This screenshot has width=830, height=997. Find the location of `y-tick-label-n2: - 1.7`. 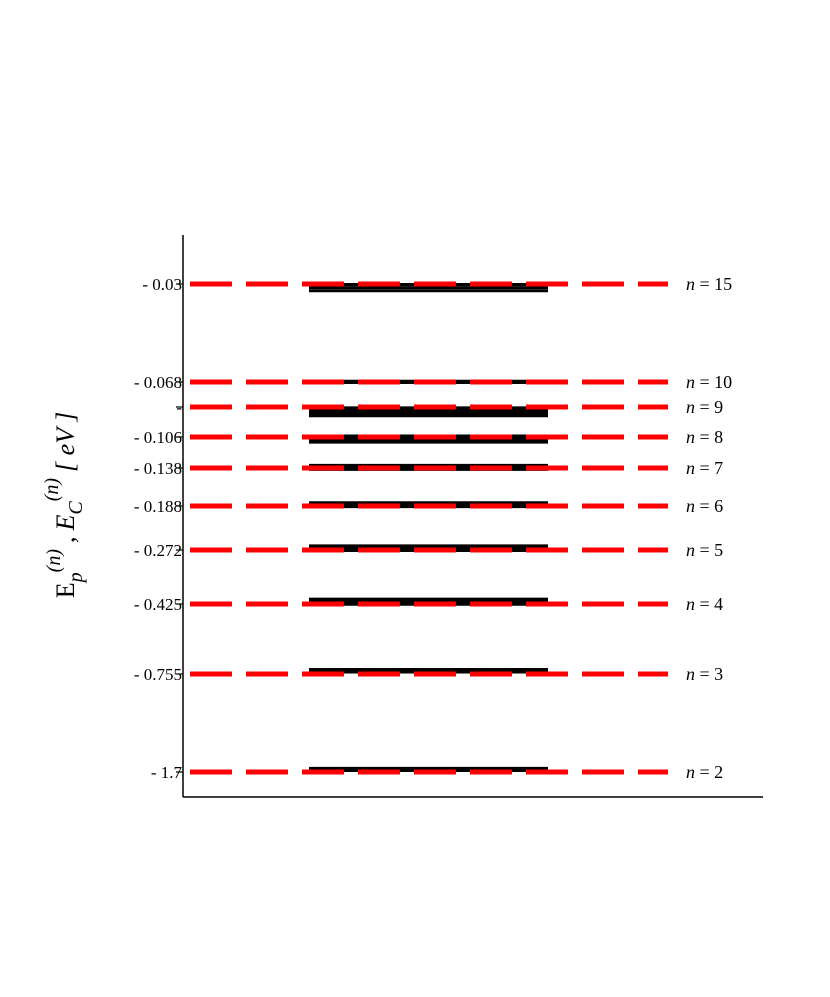

y-tick-label-n2: - 1.7 is located at coordinates (167, 772).